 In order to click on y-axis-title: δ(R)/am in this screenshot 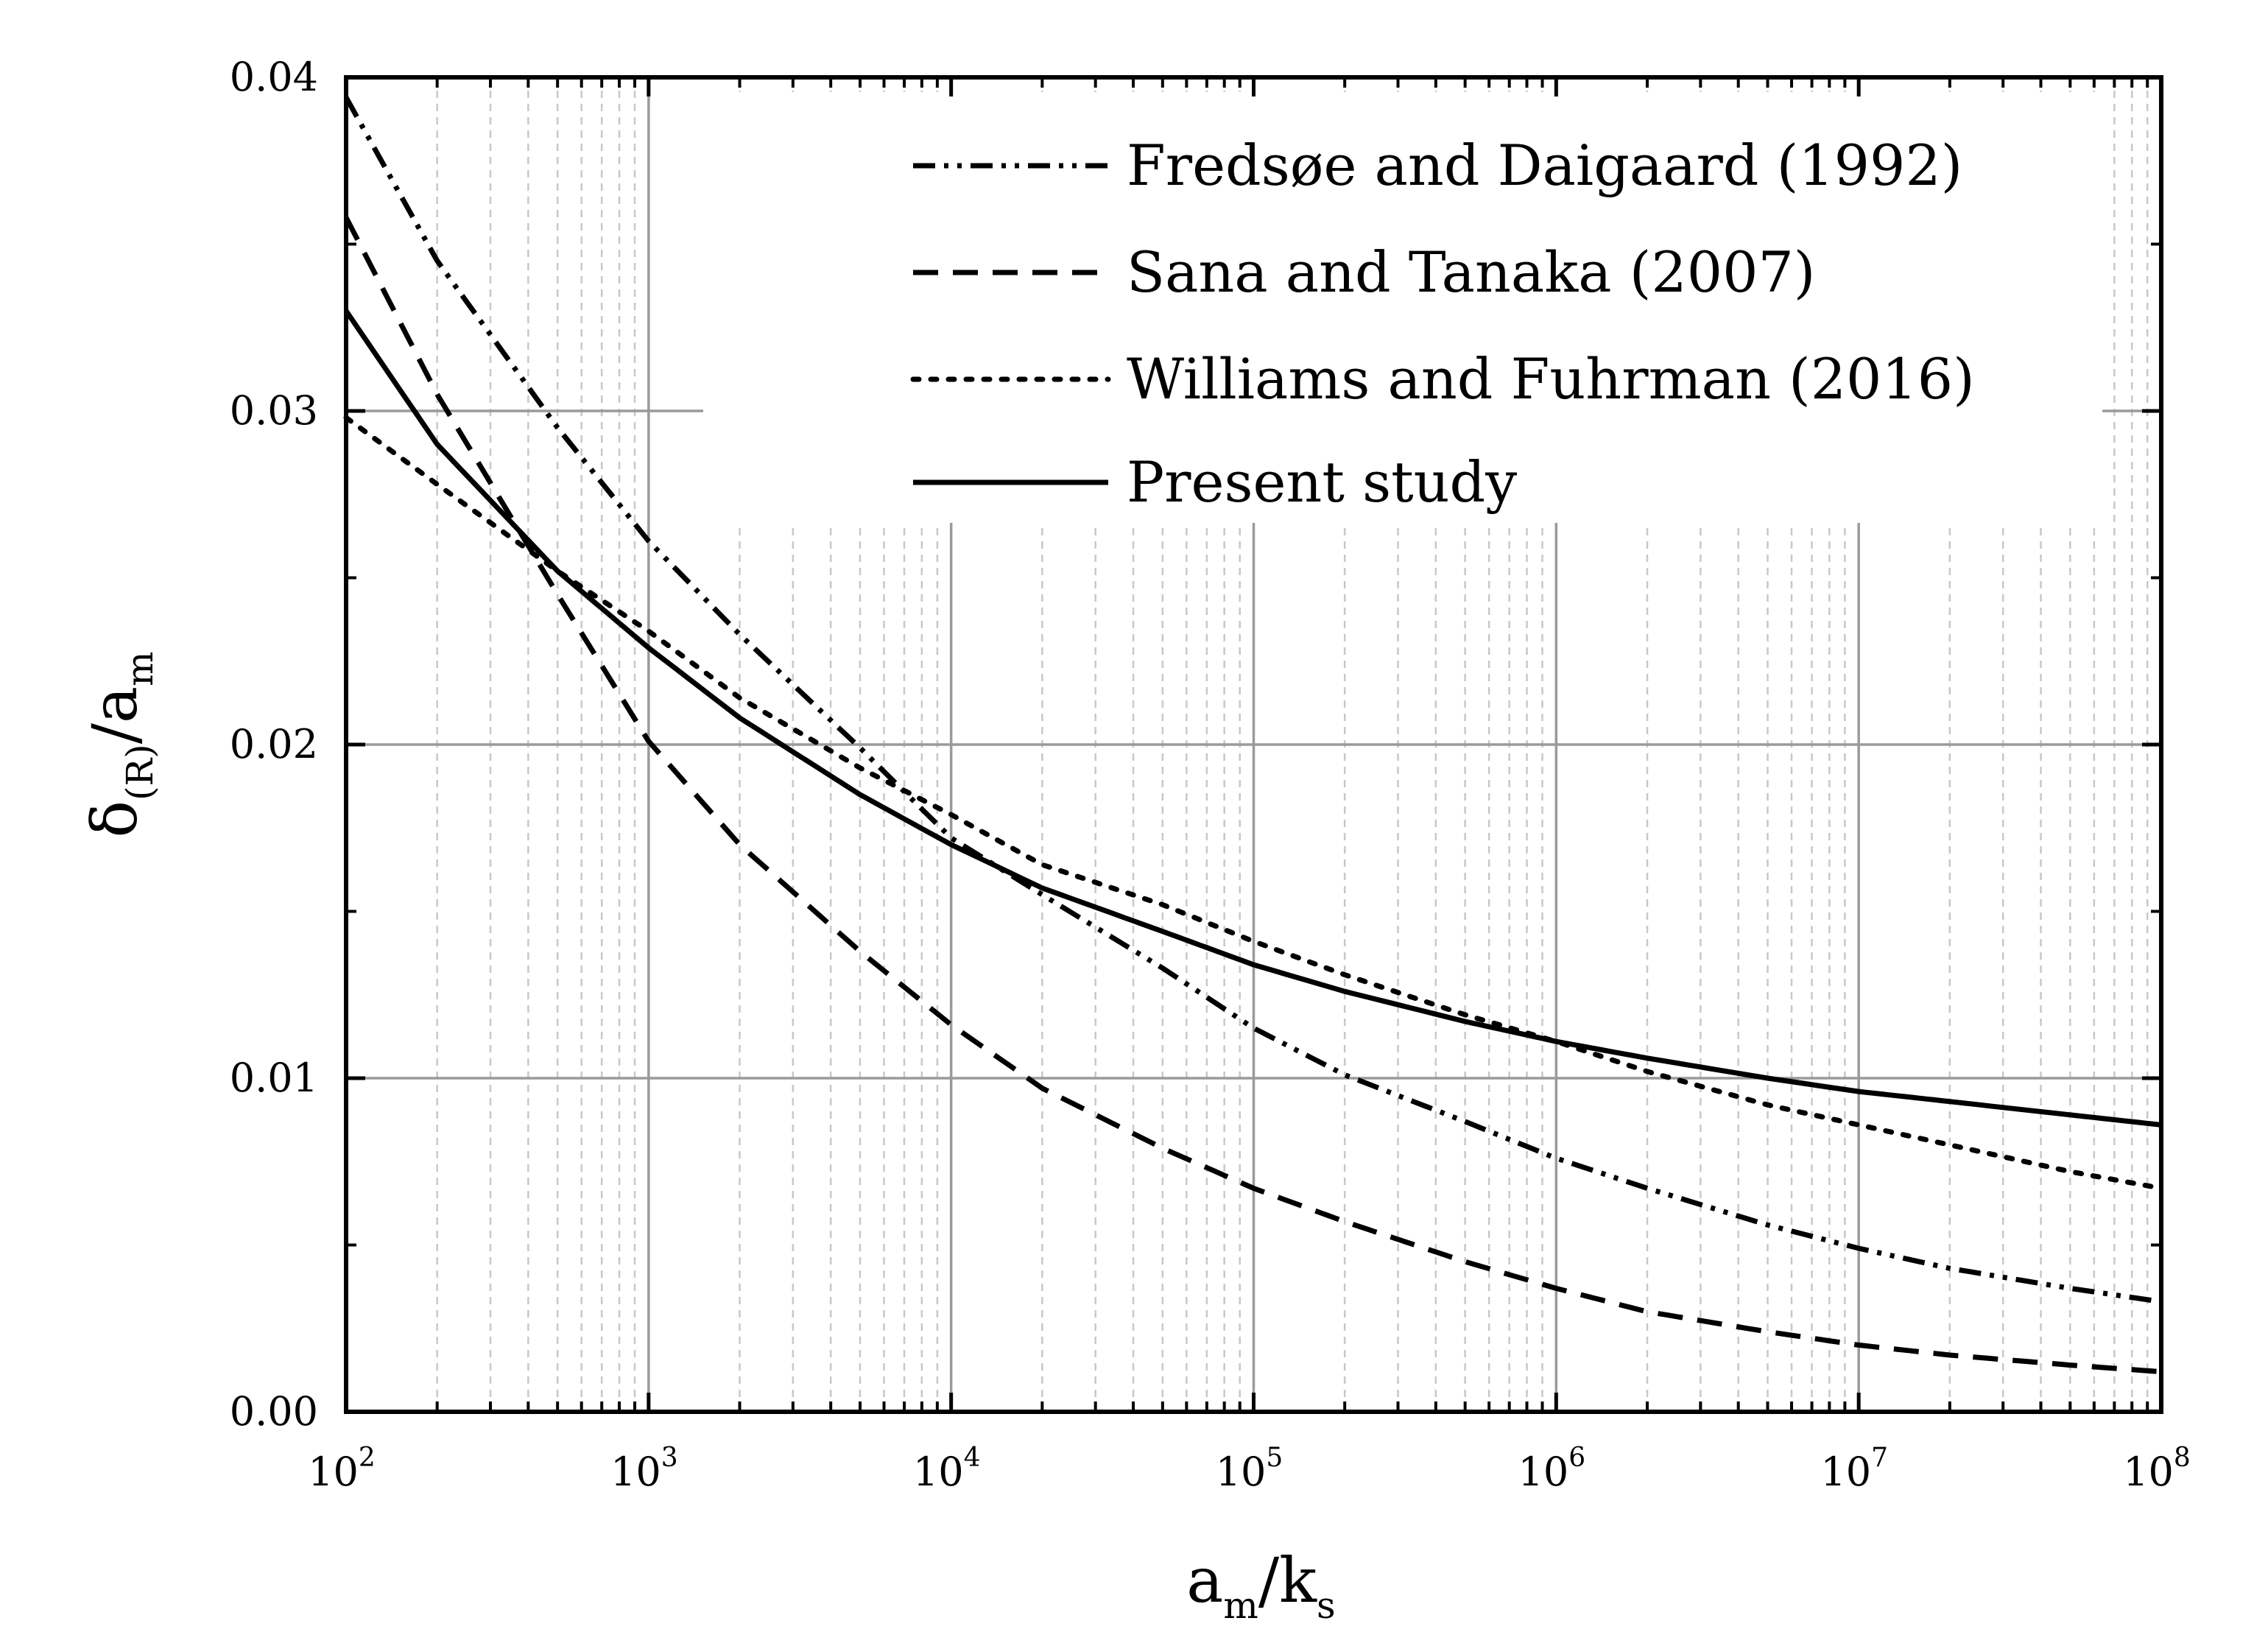, I will do `click(120, 744)`.